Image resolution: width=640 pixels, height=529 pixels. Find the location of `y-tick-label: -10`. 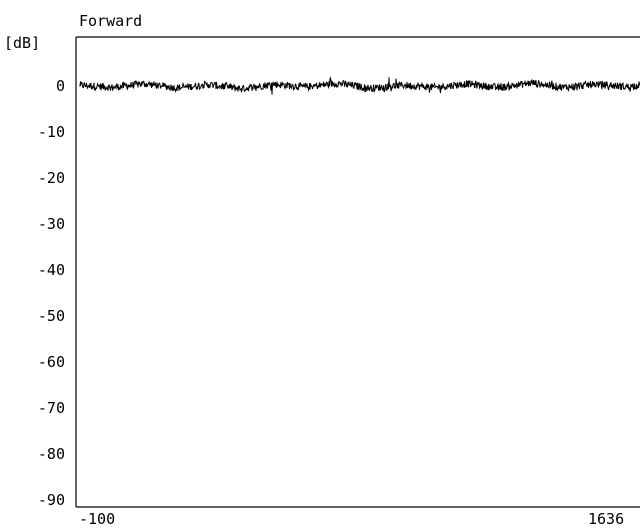

y-tick-label: -10 is located at coordinates (51, 132).